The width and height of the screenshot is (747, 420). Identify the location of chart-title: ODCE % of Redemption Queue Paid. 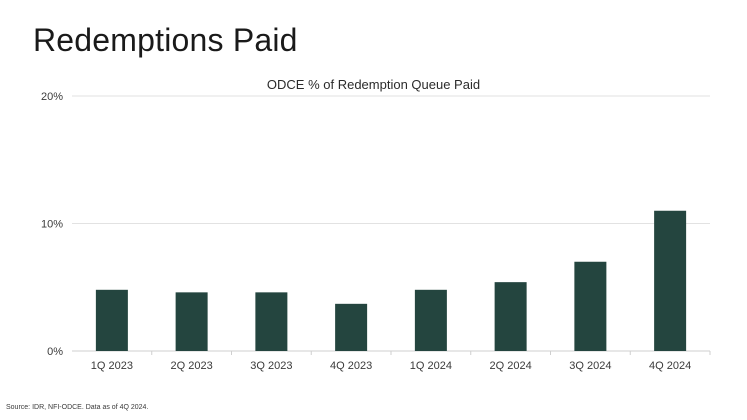
(373, 84).